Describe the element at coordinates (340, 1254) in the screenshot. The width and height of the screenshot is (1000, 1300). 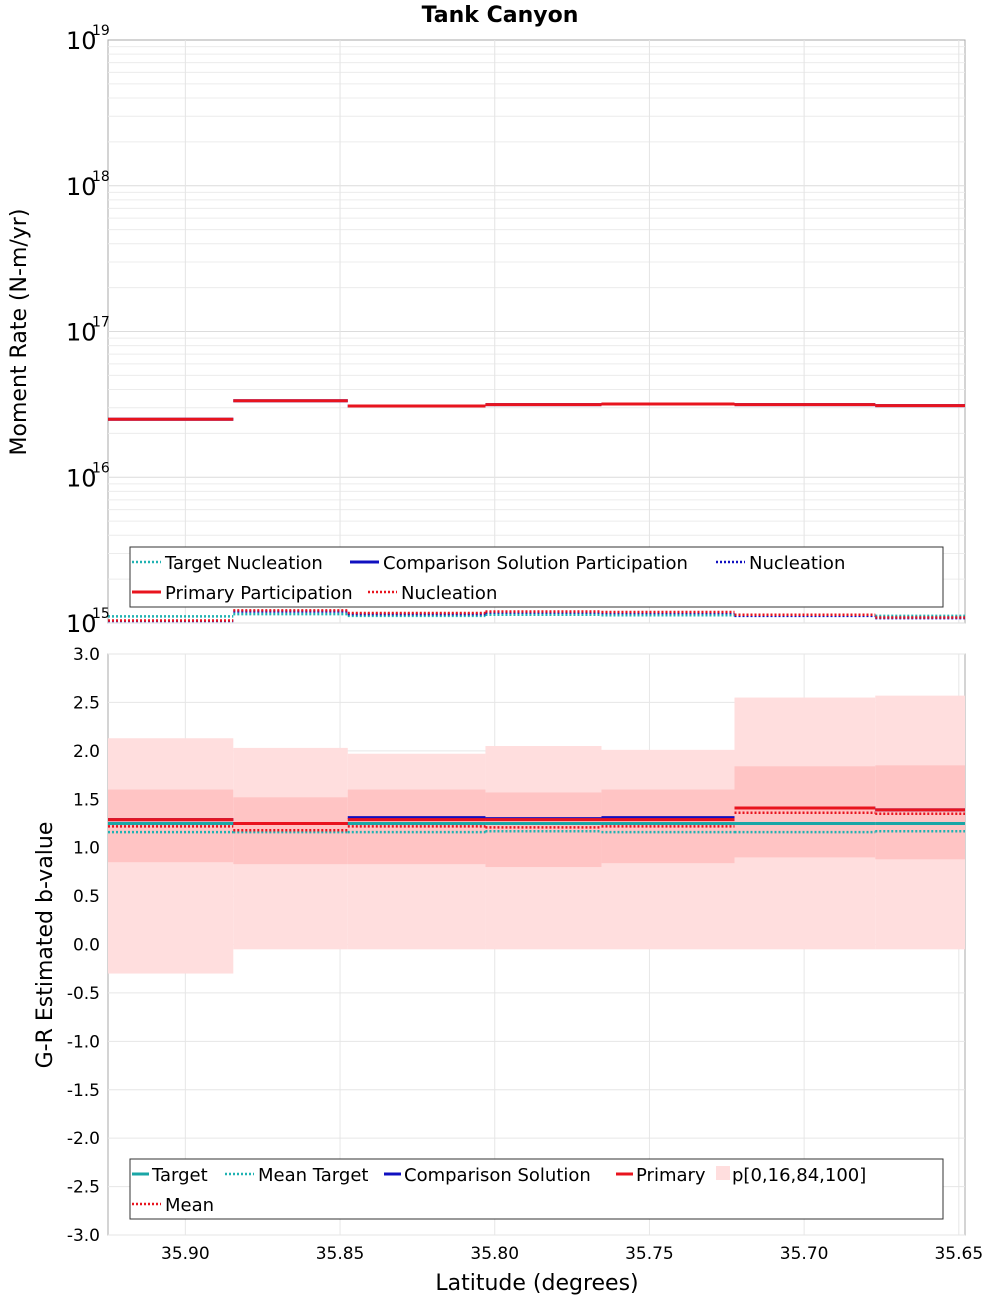
I see `x-tick-label: 35.85` at that location.